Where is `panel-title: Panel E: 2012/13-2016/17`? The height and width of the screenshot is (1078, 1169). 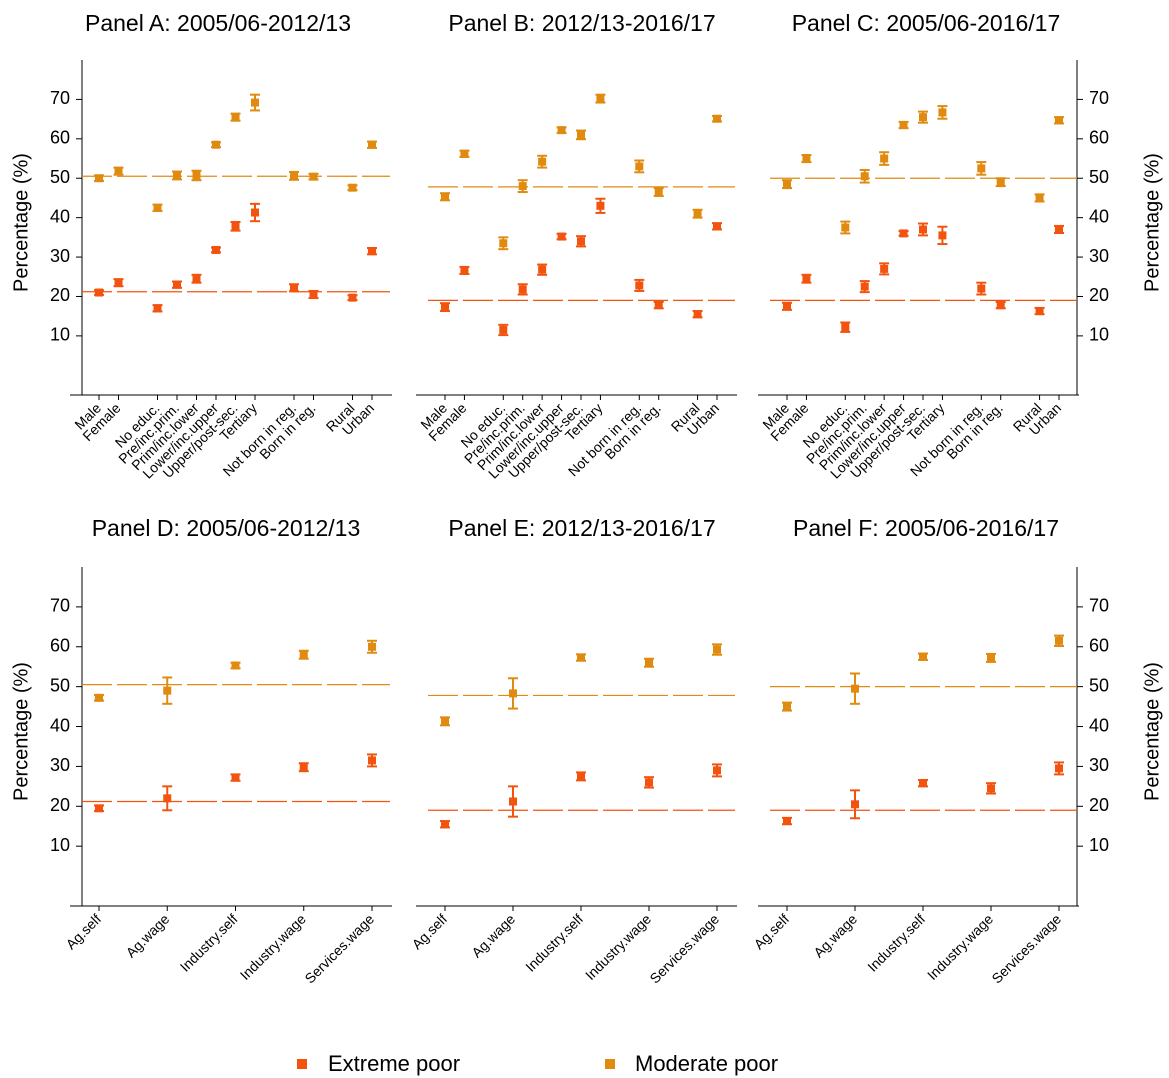 panel-title: Panel E: 2012/13-2016/17 is located at coordinates (581, 528).